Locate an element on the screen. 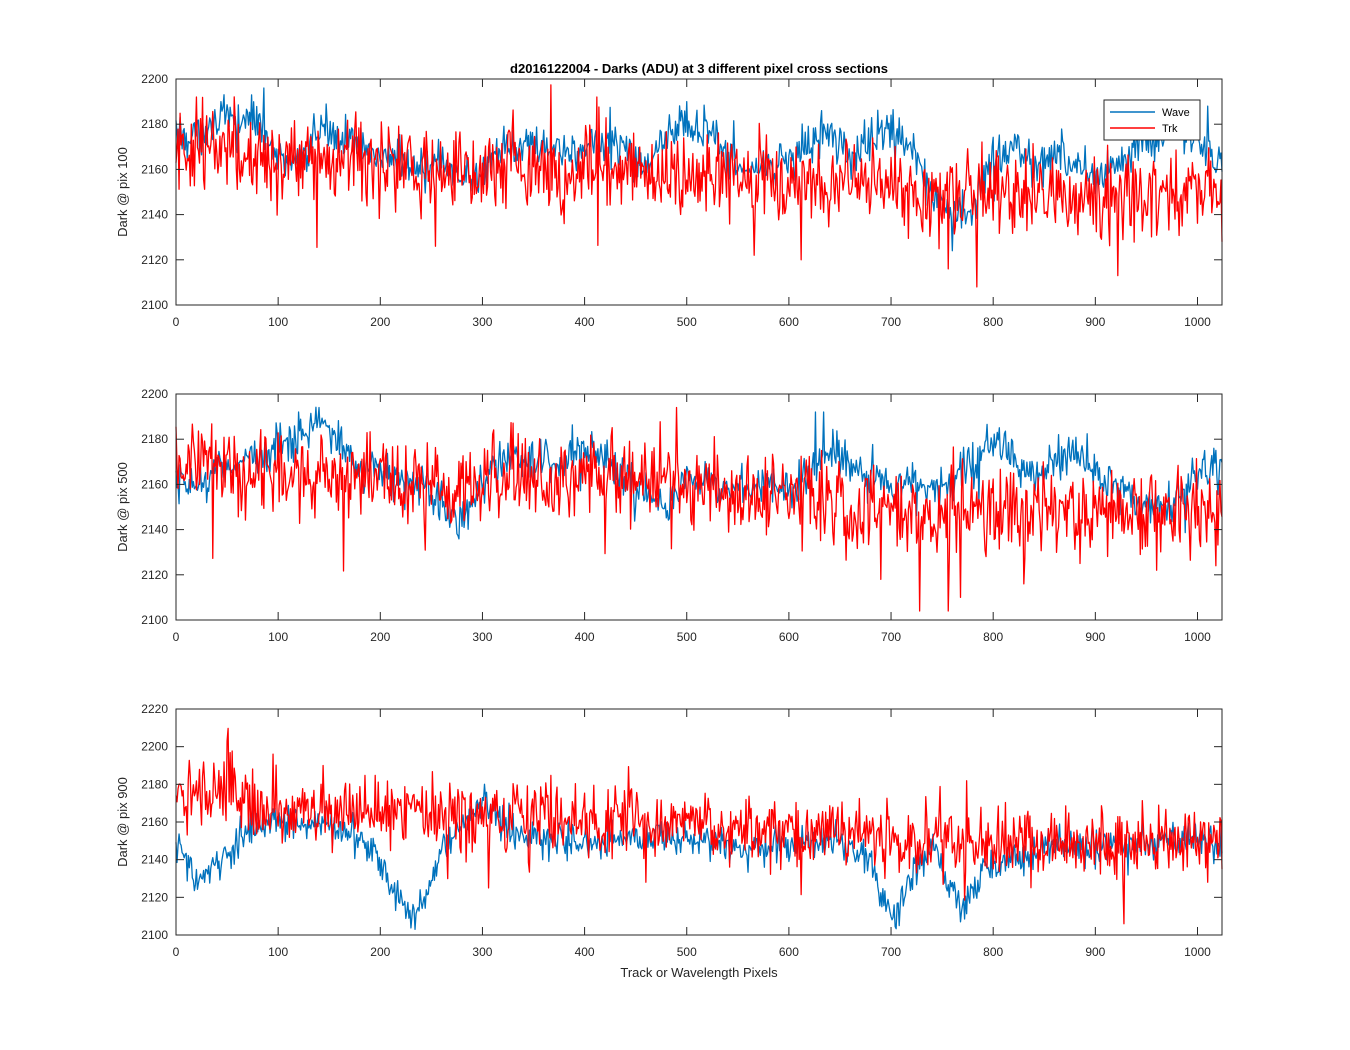 The height and width of the screenshot is (1050, 1350). series-line-wave is located at coordinates (699, 169).